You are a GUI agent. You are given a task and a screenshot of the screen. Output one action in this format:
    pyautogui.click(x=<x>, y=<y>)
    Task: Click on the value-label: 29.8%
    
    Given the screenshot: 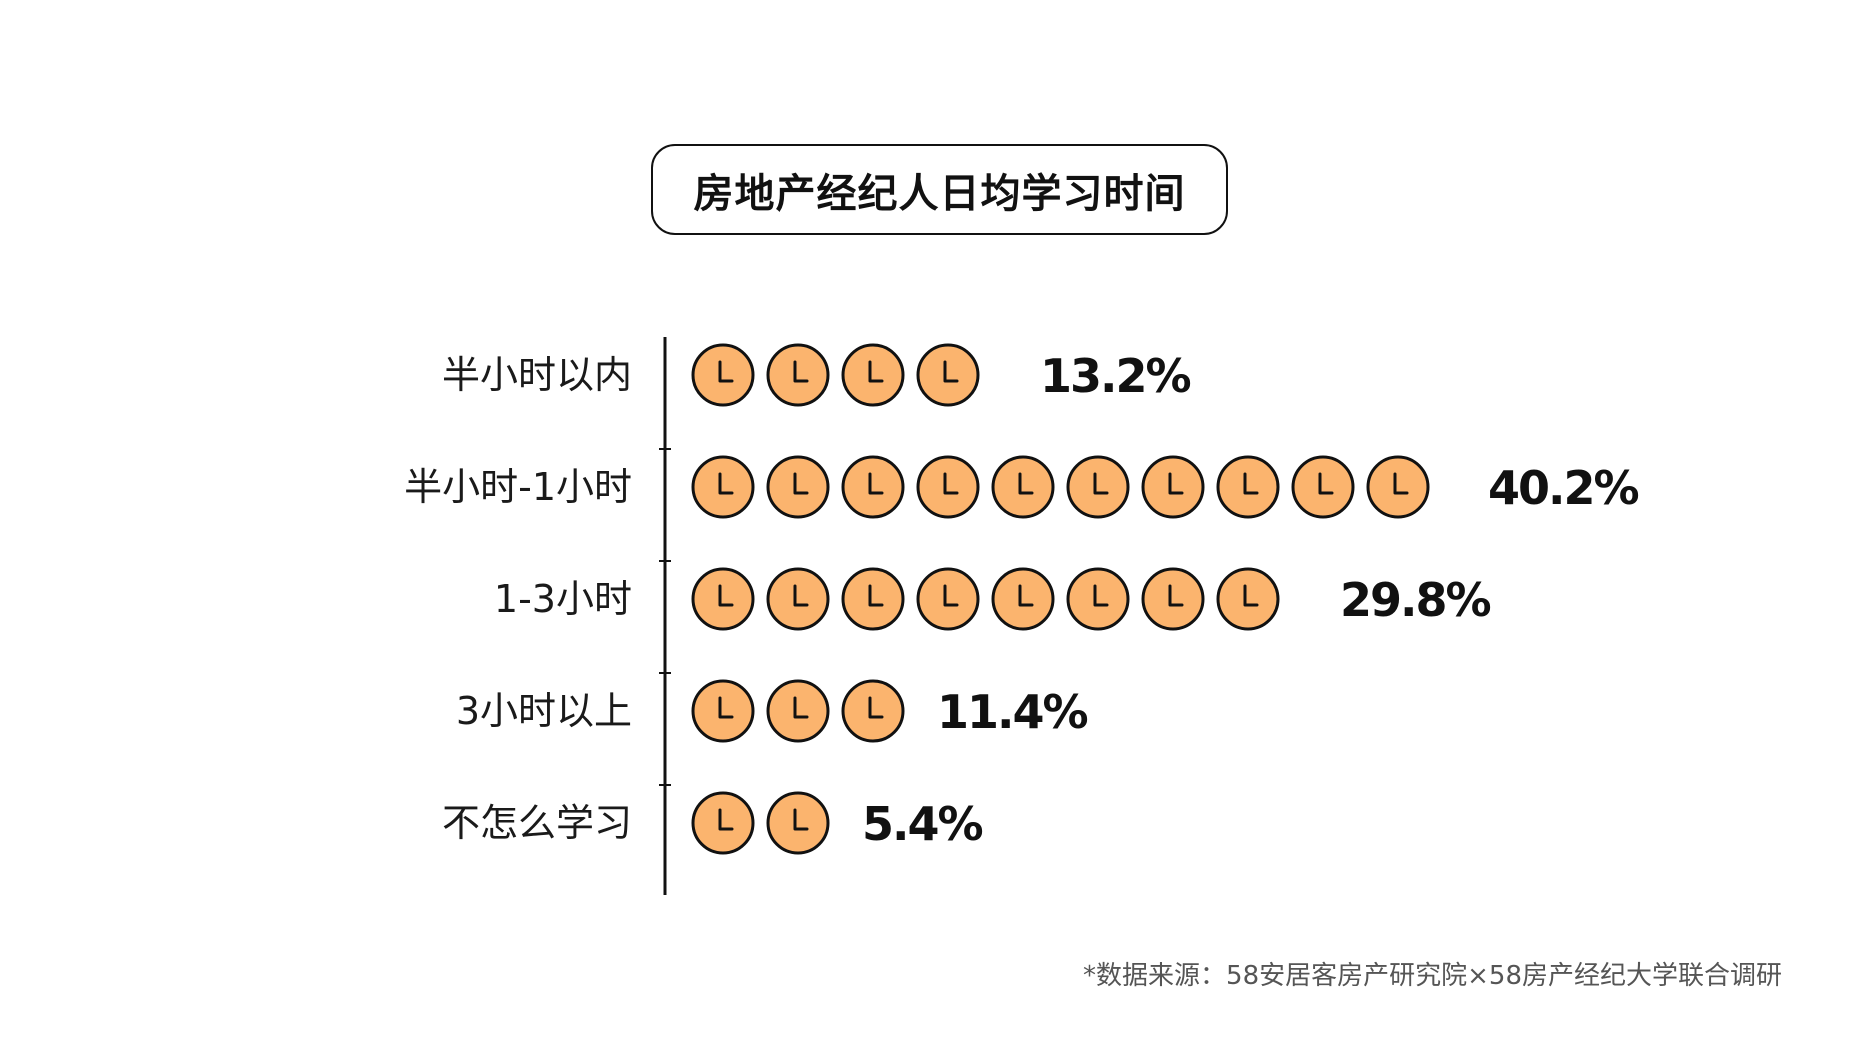 What is the action you would take?
    pyautogui.click(x=1415, y=600)
    